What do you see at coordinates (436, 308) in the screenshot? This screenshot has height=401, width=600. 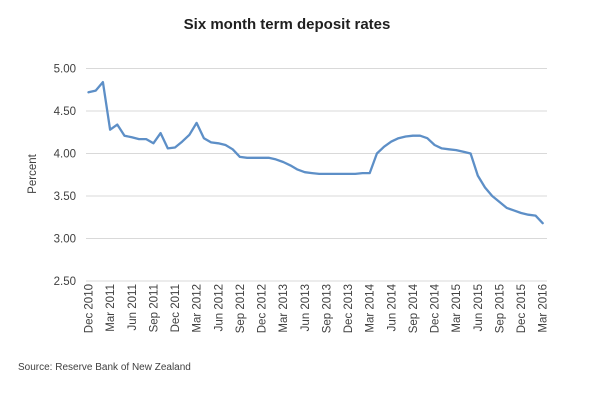 I see `x-tick-label: Dec 2014` at bounding box center [436, 308].